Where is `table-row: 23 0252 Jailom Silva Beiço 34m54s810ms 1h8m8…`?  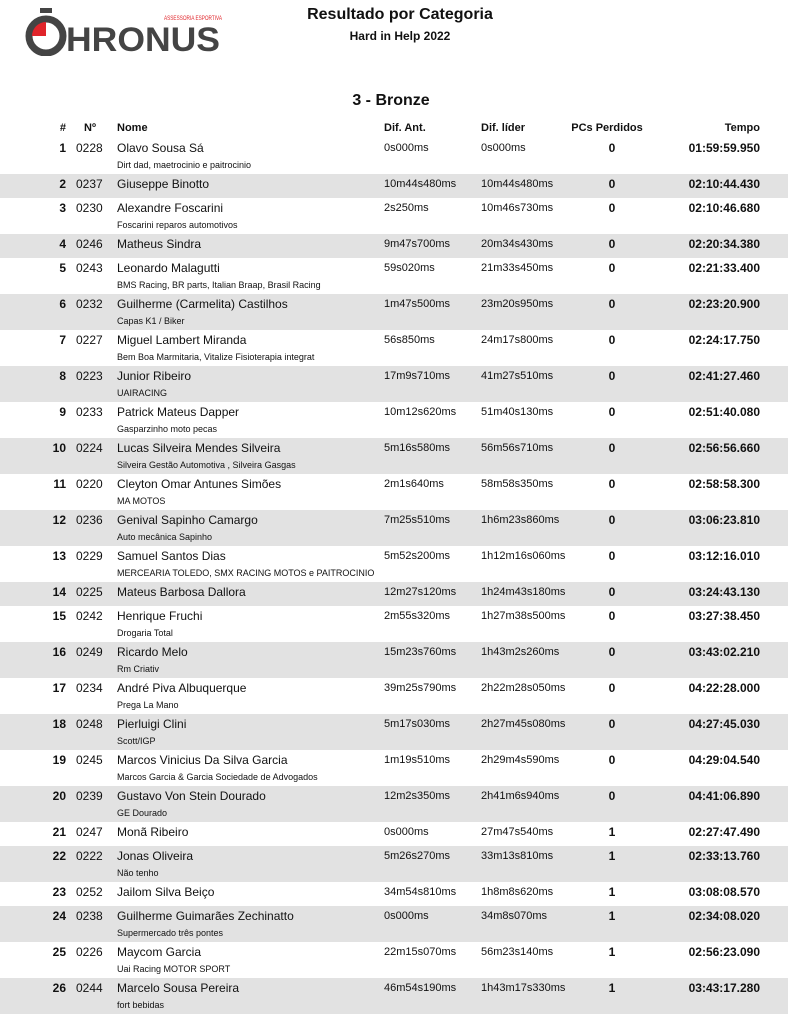
table-row: 23 0252 Jailom Silva Beiço 34m54s810ms 1h8m8… is located at coordinates (394, 894).